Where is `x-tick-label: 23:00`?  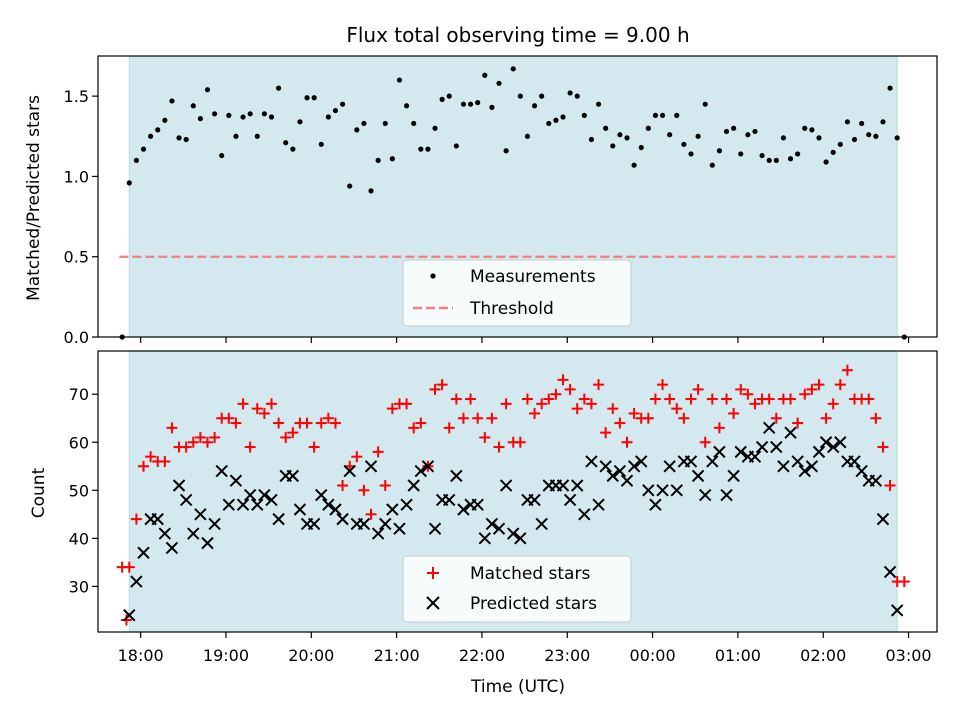 x-tick-label: 23:00 is located at coordinates (567, 655).